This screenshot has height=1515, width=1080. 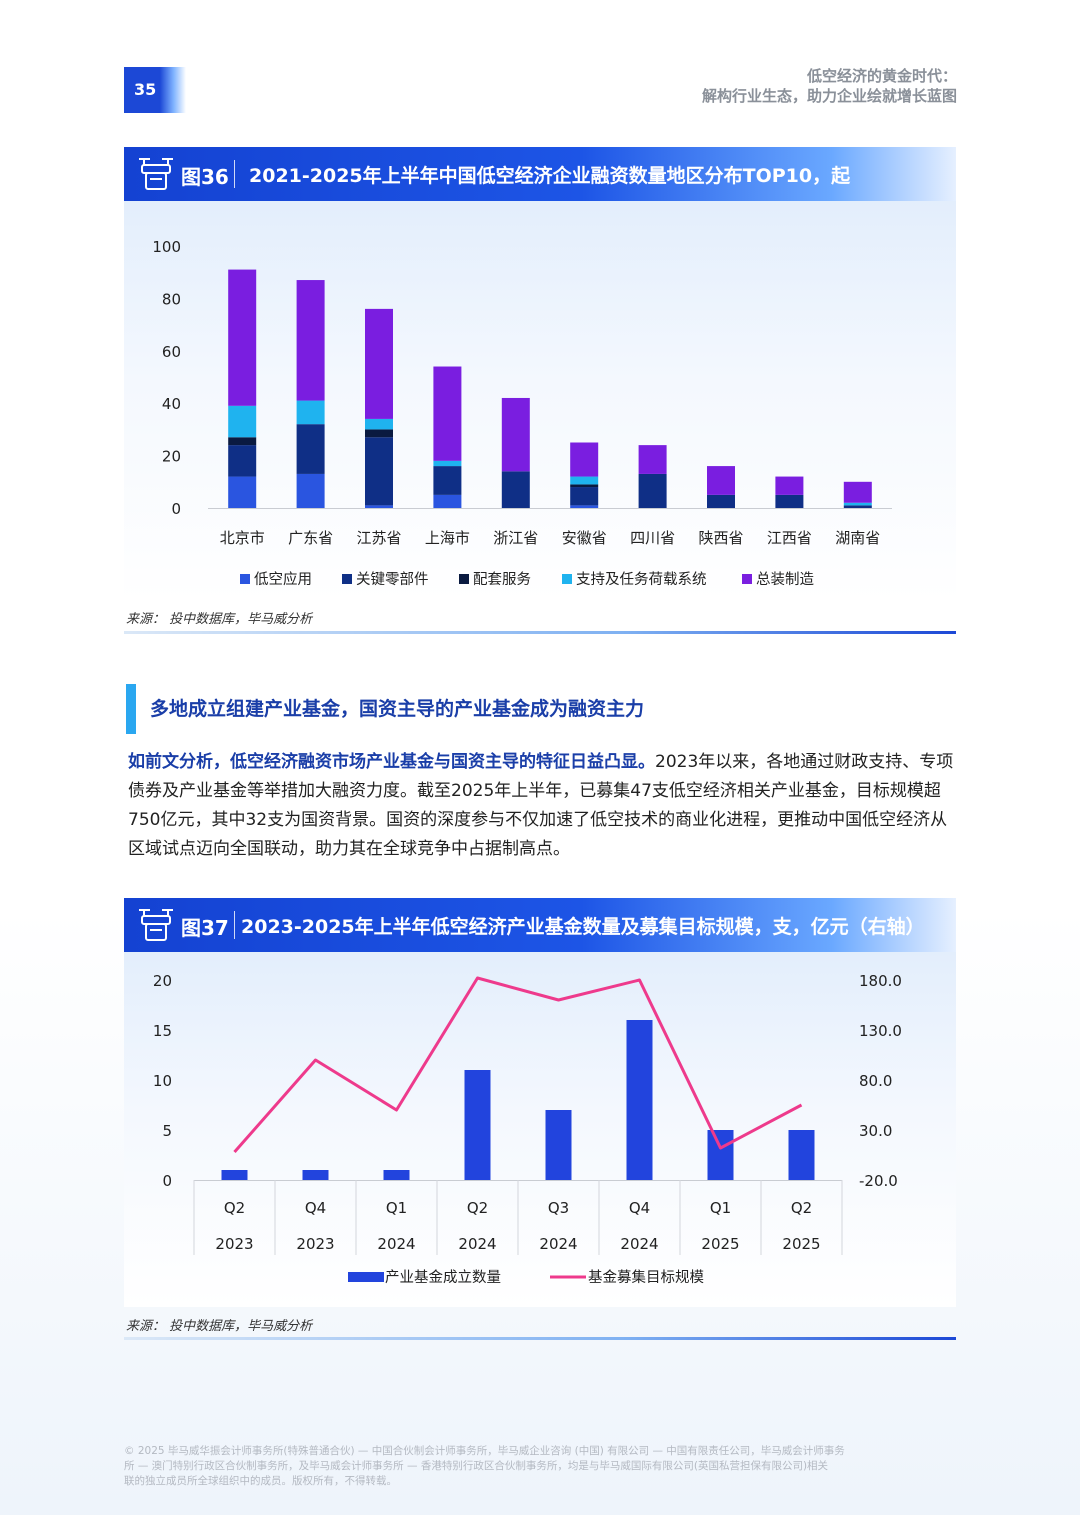 What do you see at coordinates (720, 1208) in the screenshot?
I see `x-tick-label: Q1` at bounding box center [720, 1208].